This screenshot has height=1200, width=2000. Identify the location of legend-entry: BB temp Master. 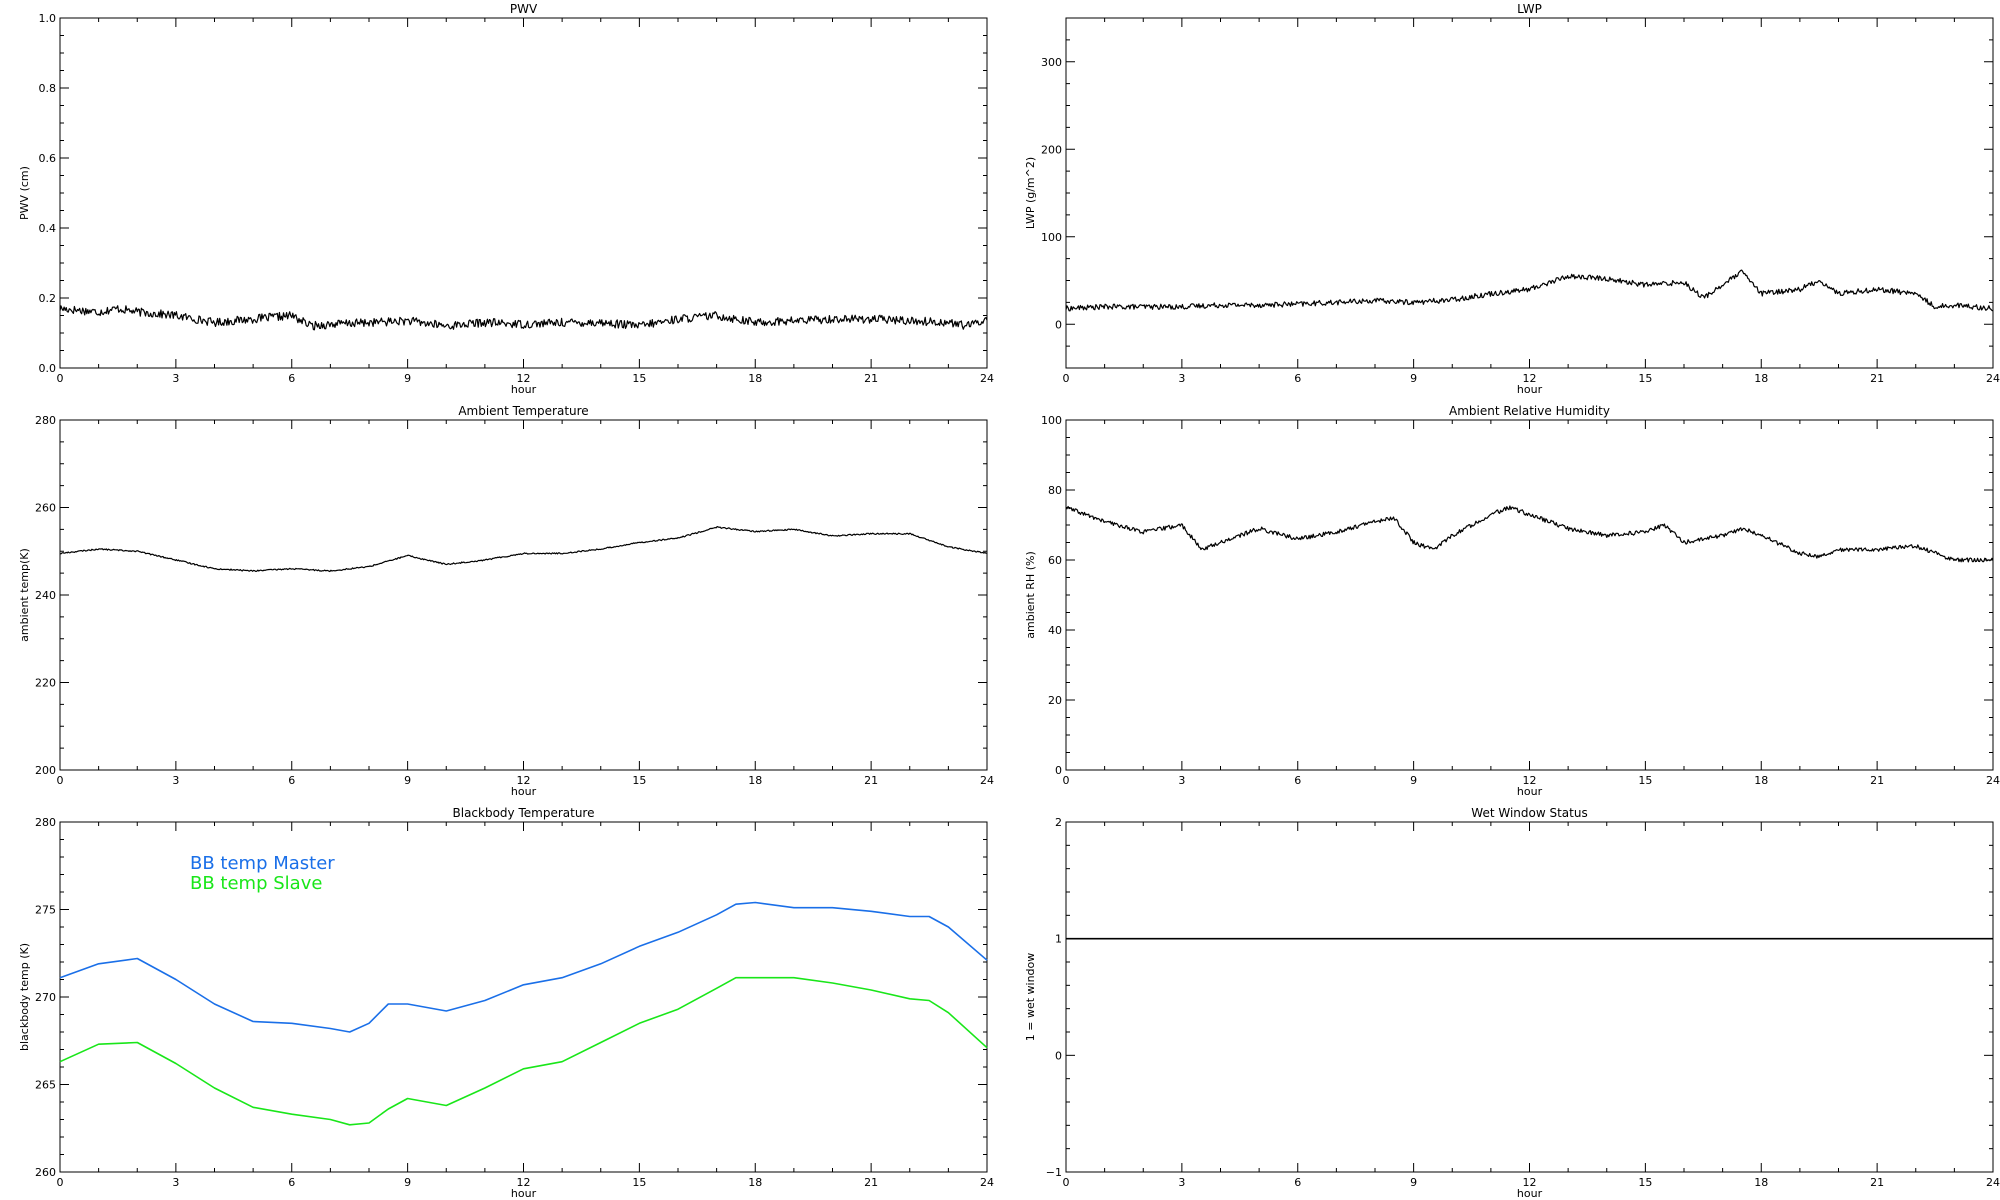
(262, 863).